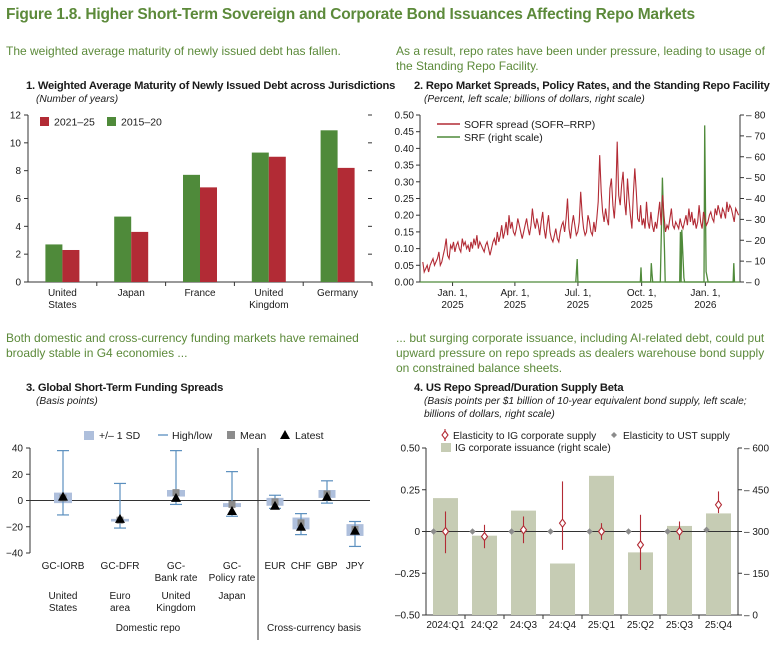 This screenshot has width=773, height=645. Describe the element at coordinates (563, 625) in the screenshot. I see `p4-xtick-label: 24:Q4` at that location.